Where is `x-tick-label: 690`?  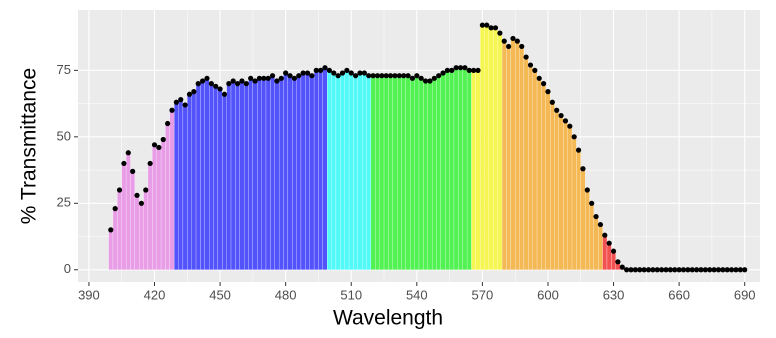 x-tick-label: 690 is located at coordinates (745, 294).